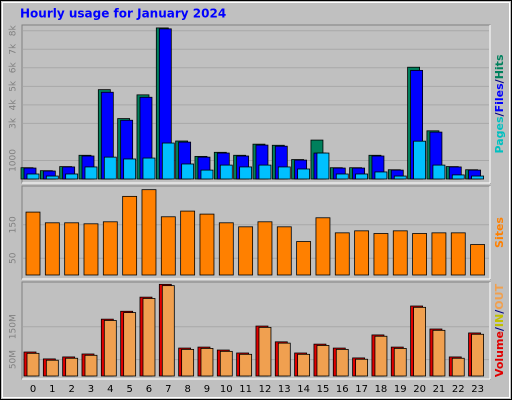 This screenshot has height=400, width=512. I want to click on x-tick-label: 6, so click(149, 389).